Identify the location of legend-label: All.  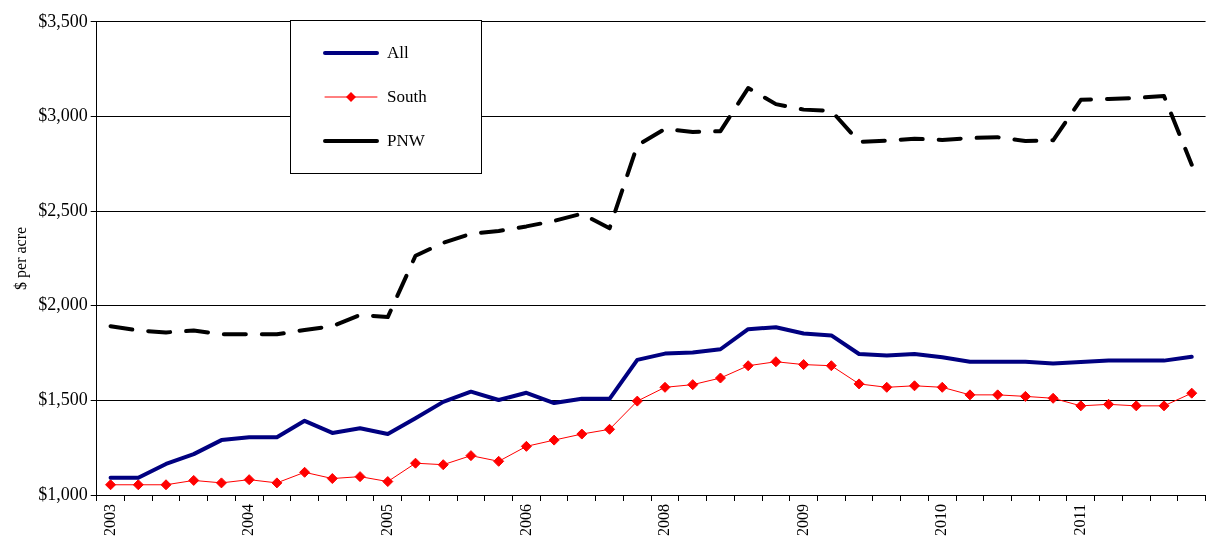
(398, 53).